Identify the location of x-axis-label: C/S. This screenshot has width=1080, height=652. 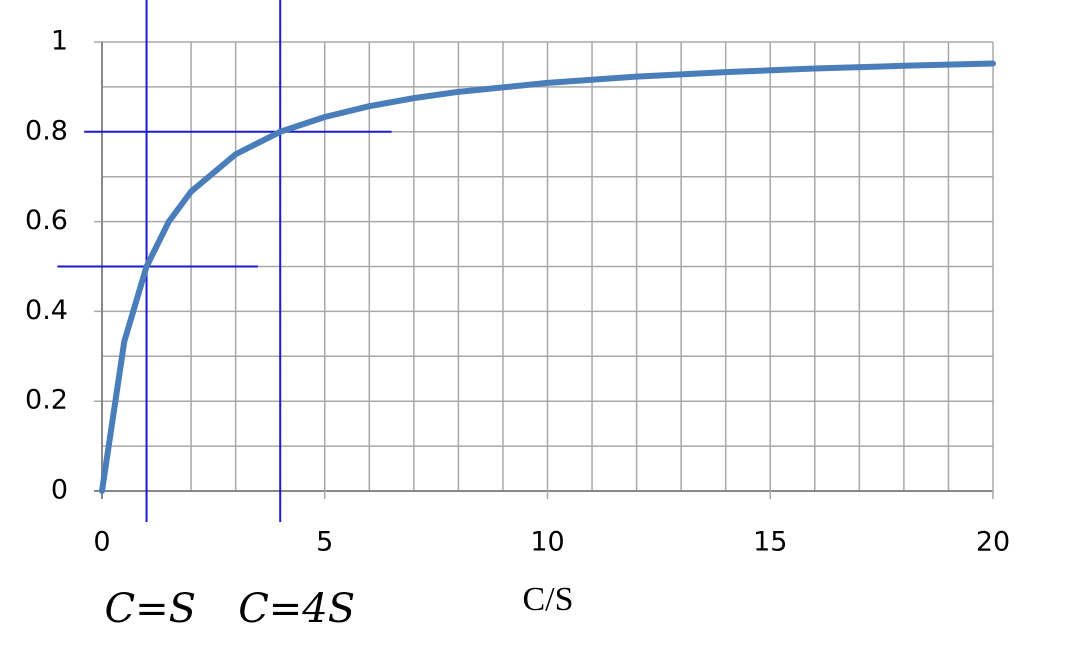
(547, 599).